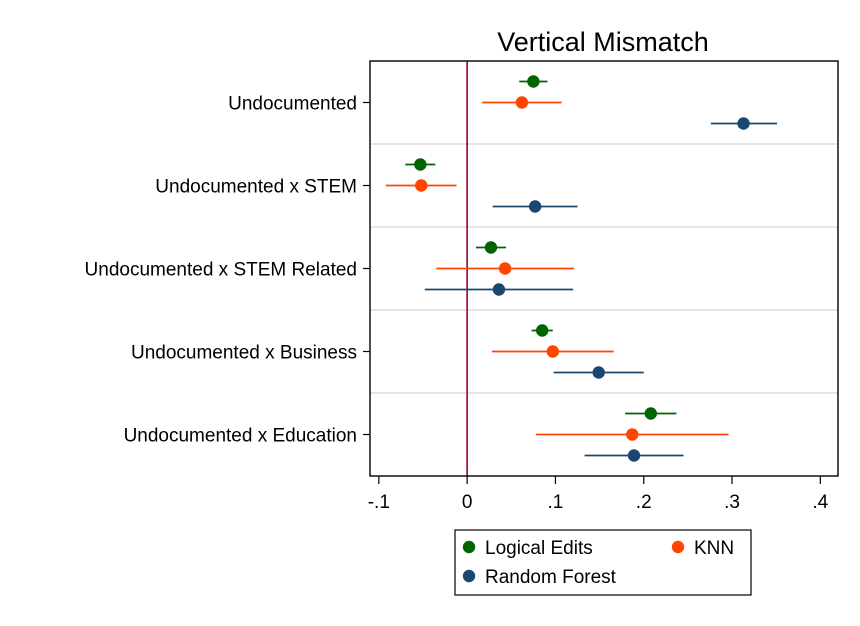 The width and height of the screenshot is (860, 626). What do you see at coordinates (539, 548) in the screenshot?
I see `legend-label: Logical Edits` at bounding box center [539, 548].